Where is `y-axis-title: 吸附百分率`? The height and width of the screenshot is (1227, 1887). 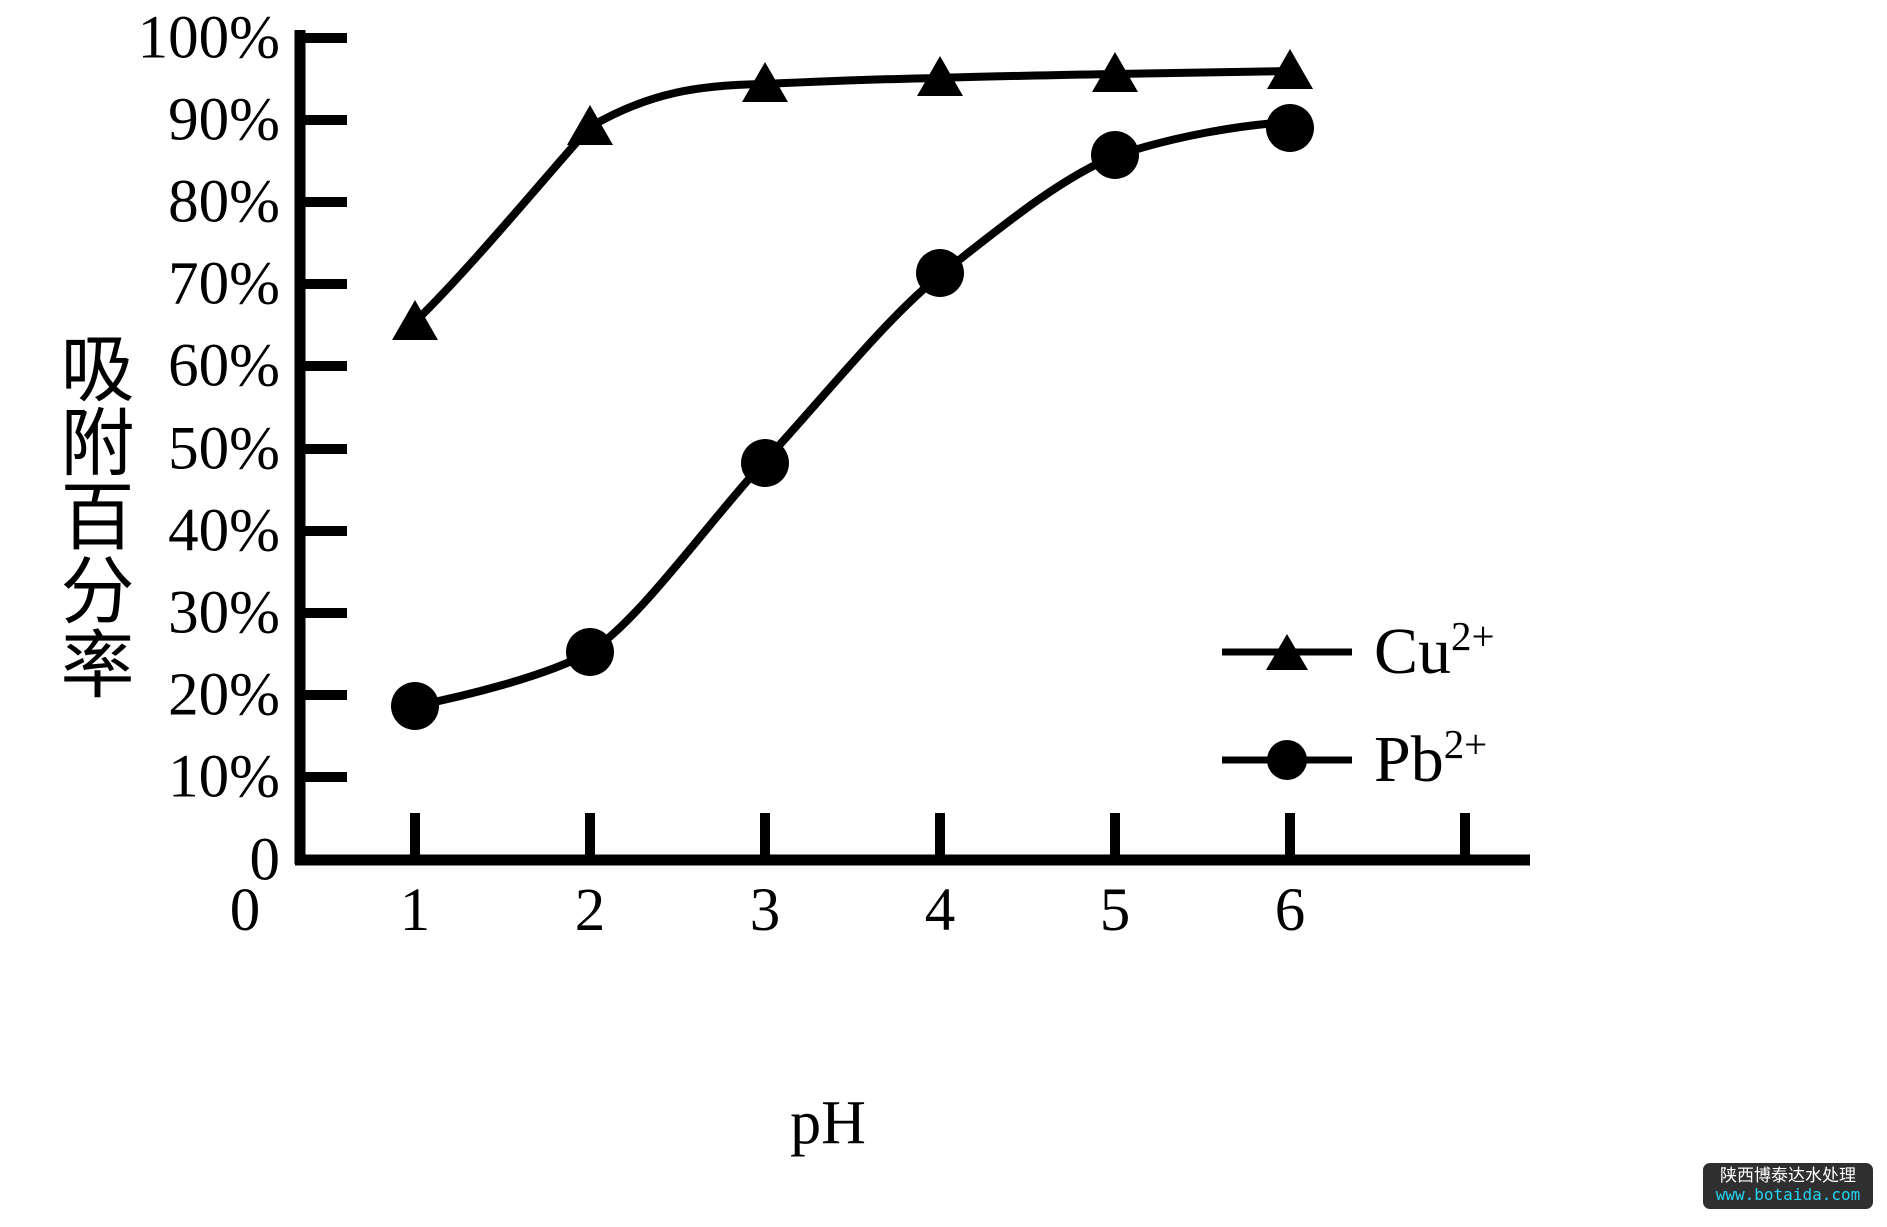
y-axis-title: 吸附百分率 is located at coordinates (91, 515).